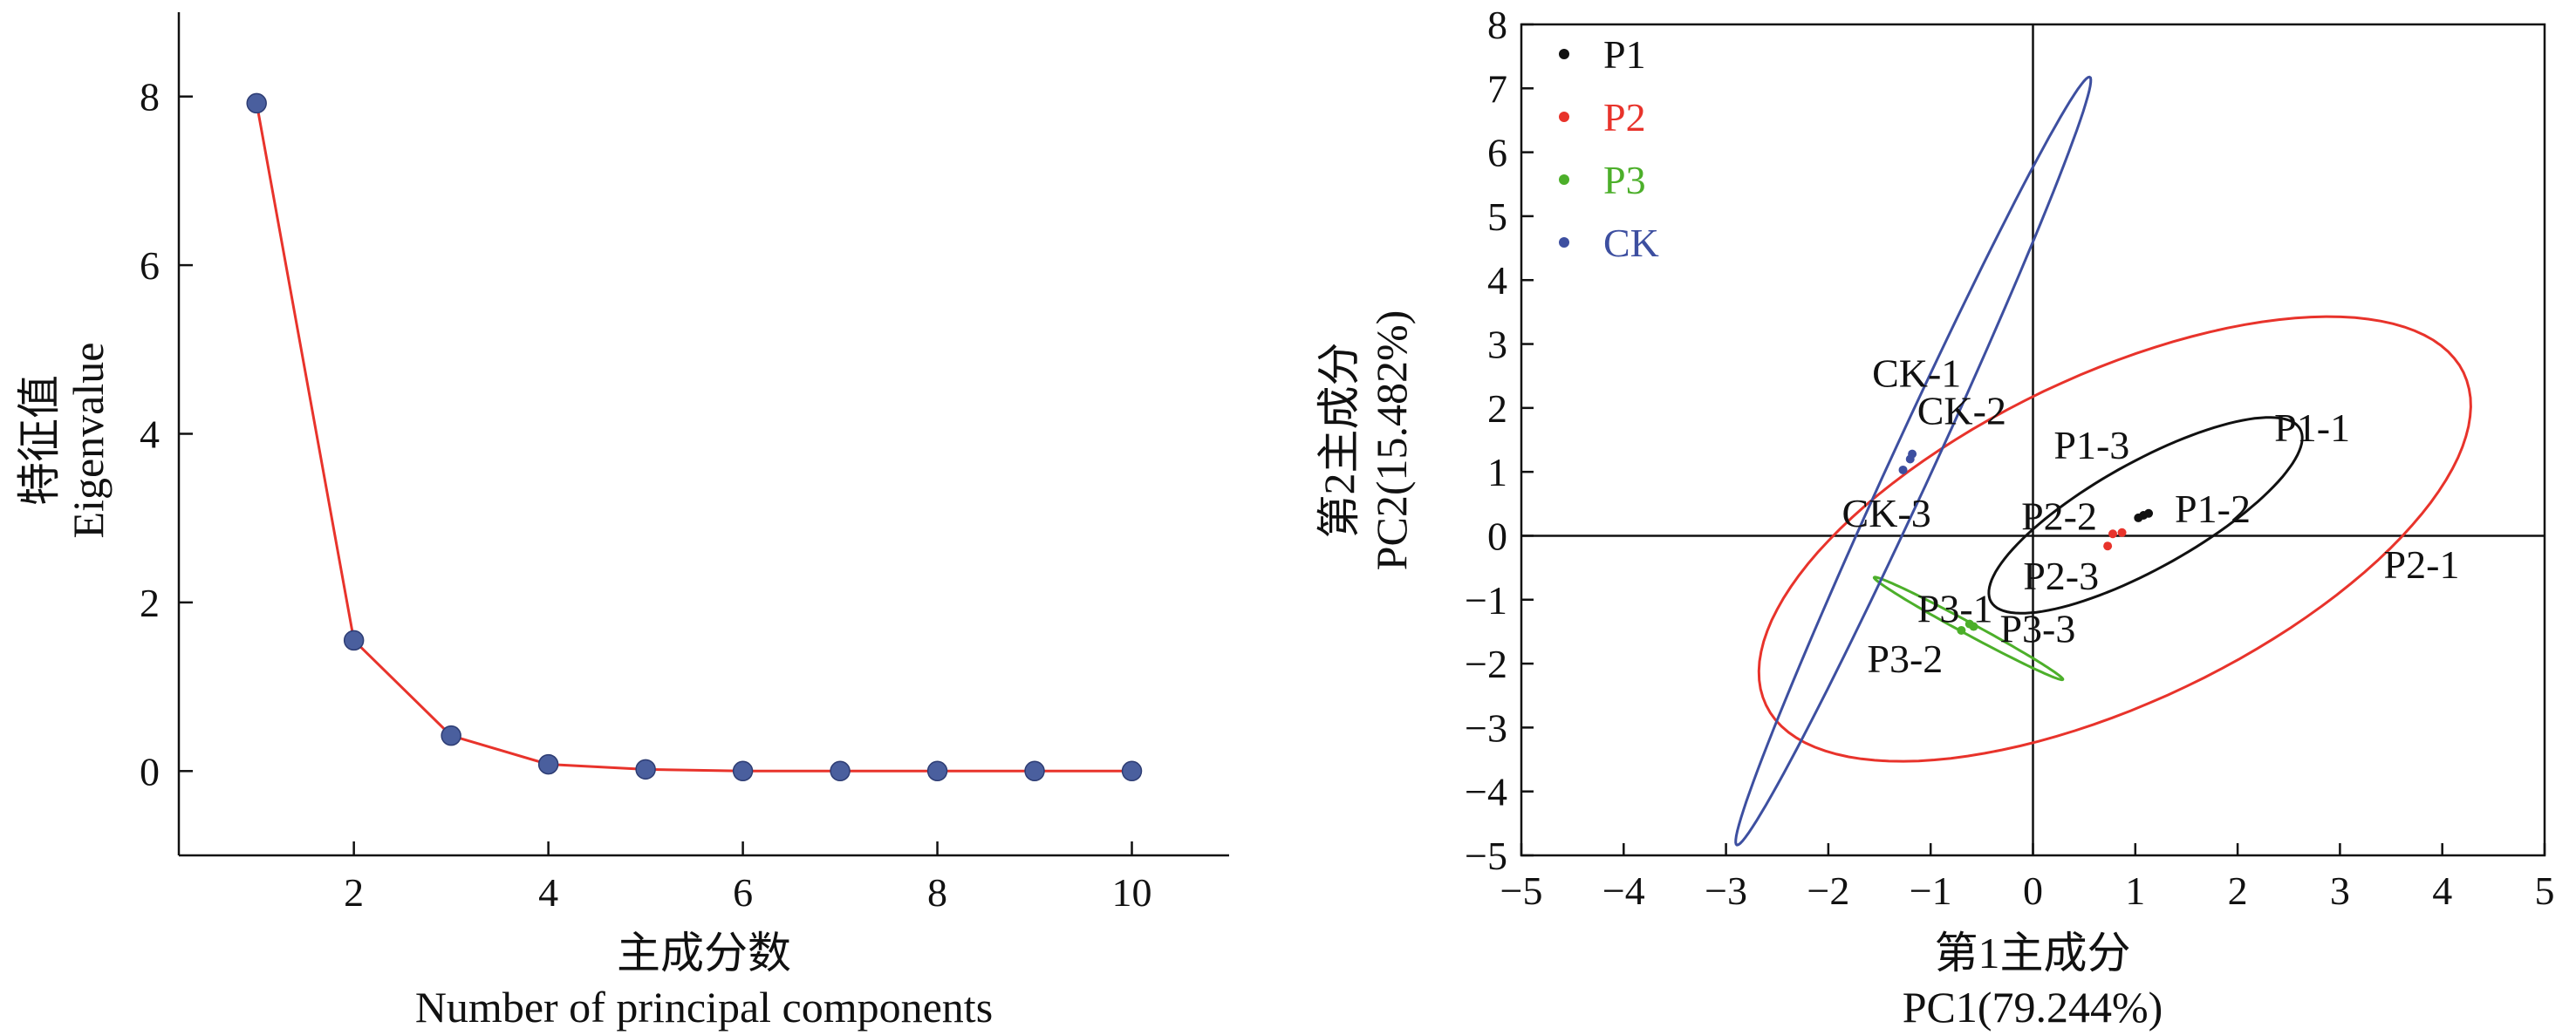 This screenshot has width=2576, height=1035. I want to click on point-label-p3-1: P3-1, so click(1955, 609).